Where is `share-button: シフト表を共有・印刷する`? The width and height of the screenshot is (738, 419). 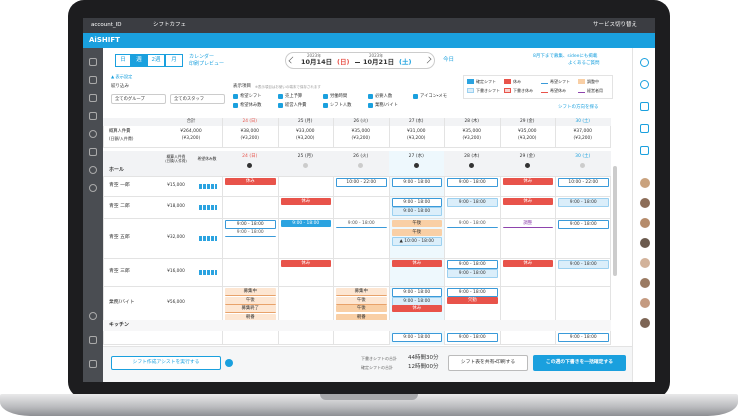
share-button: シフト表を共有・印刷する is located at coordinates (488, 363).